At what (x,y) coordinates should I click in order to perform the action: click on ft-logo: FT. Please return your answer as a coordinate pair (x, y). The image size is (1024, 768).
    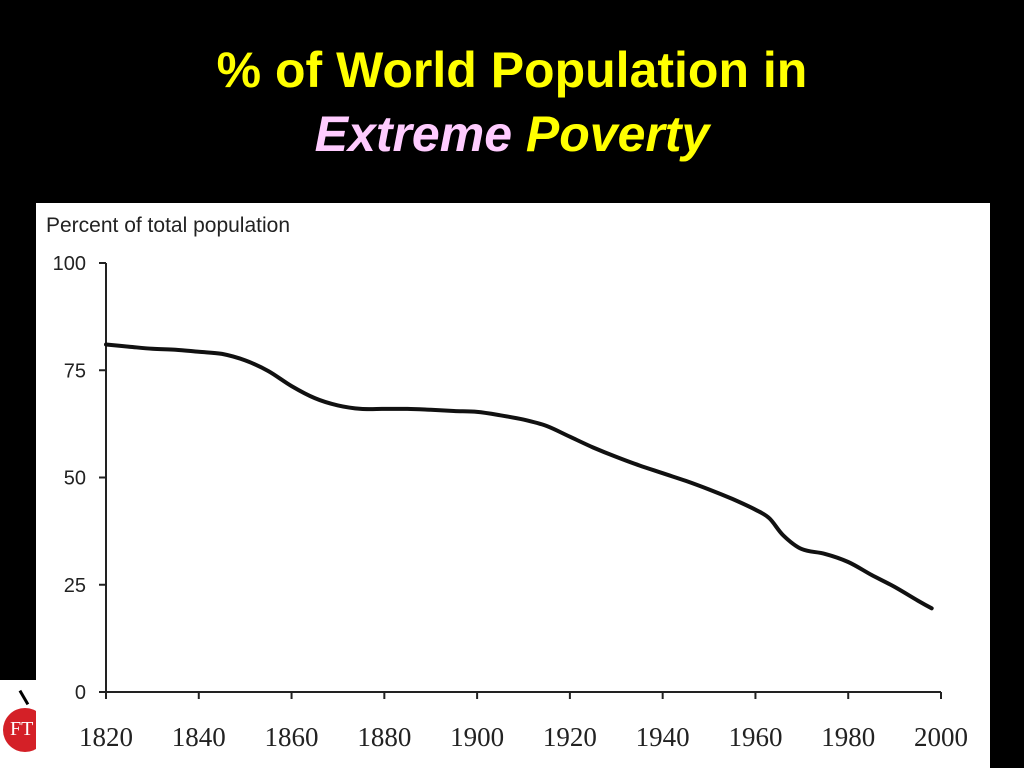
    Looking at the image, I should click on (18, 724).